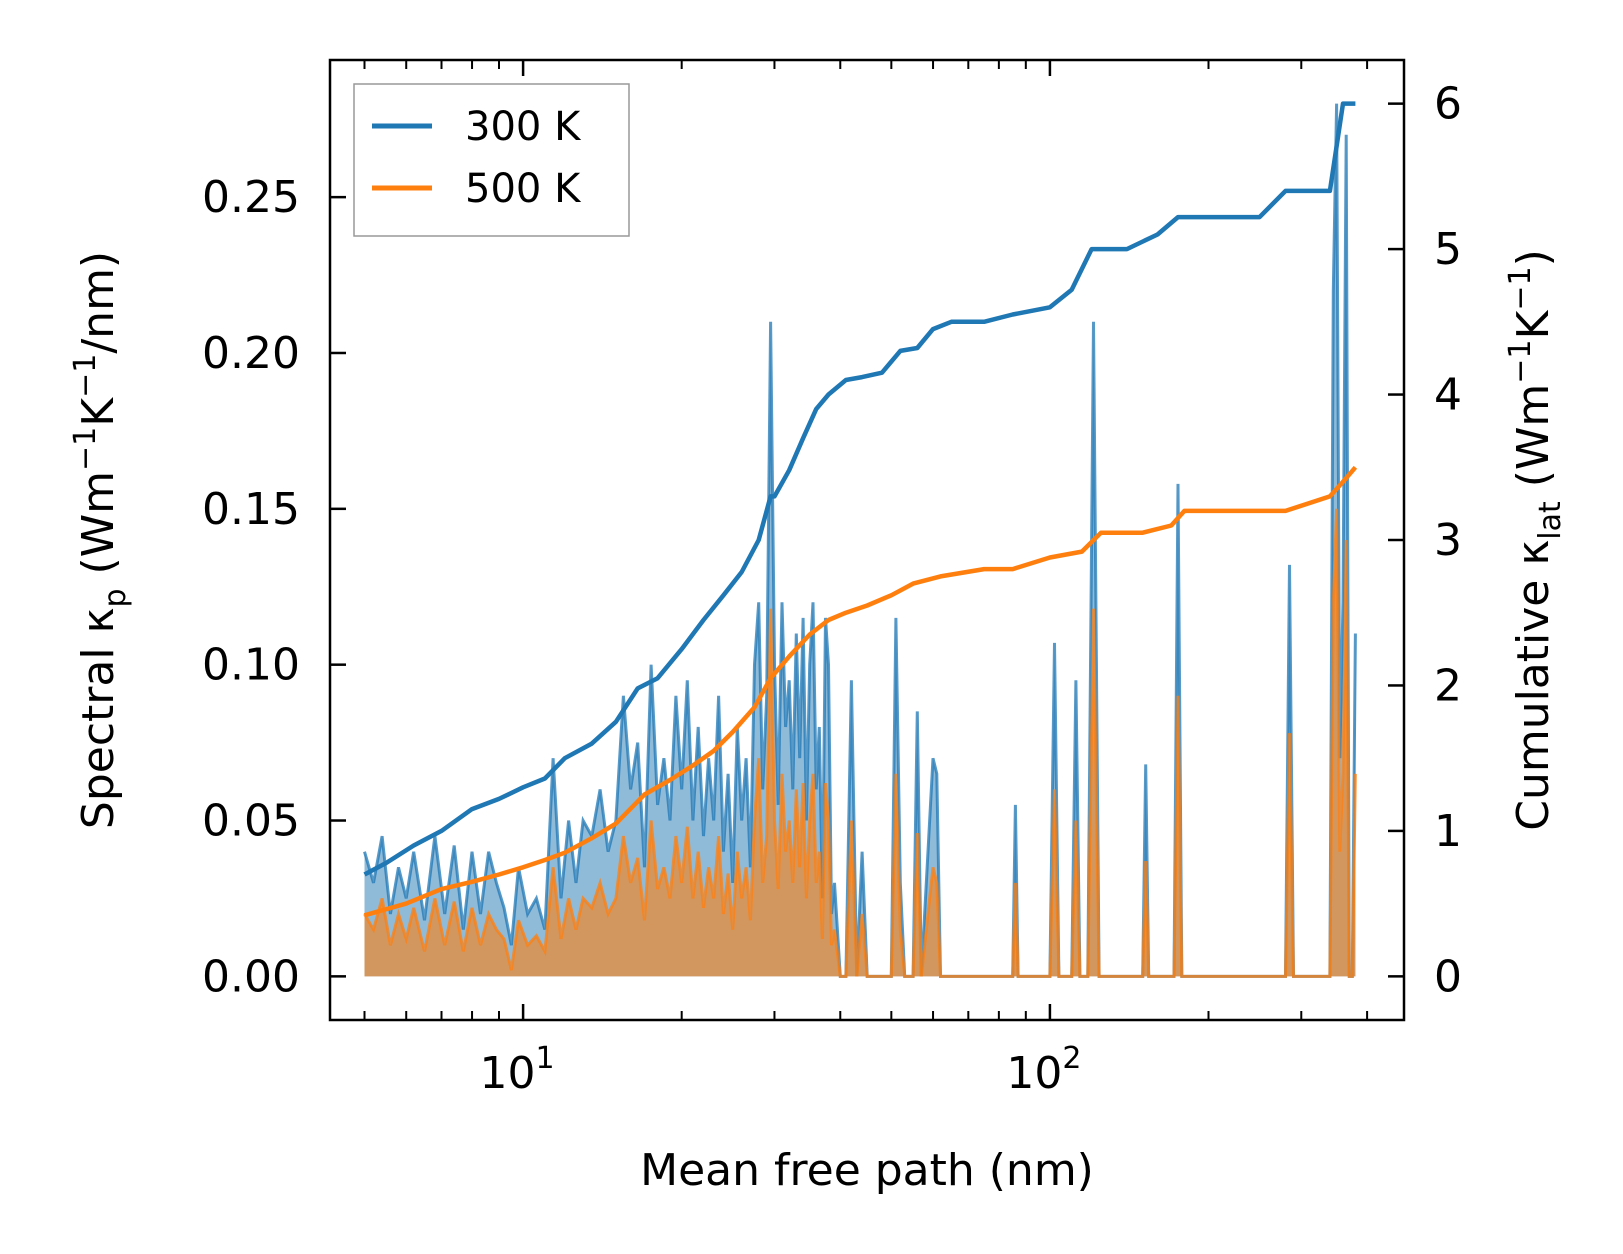  I want to click on left-y-axis-title: Spectral κp (Wm−1K−1/nm), so click(100, 540).